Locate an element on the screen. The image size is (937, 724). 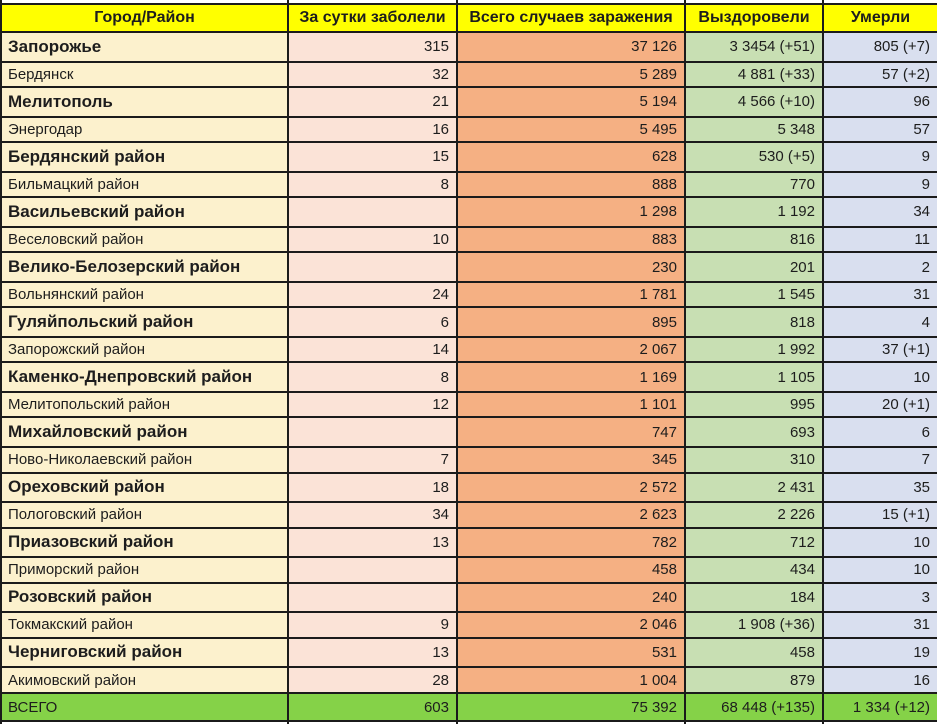
region-name-cell: Михайловский район is located at coordinates (144, 432).